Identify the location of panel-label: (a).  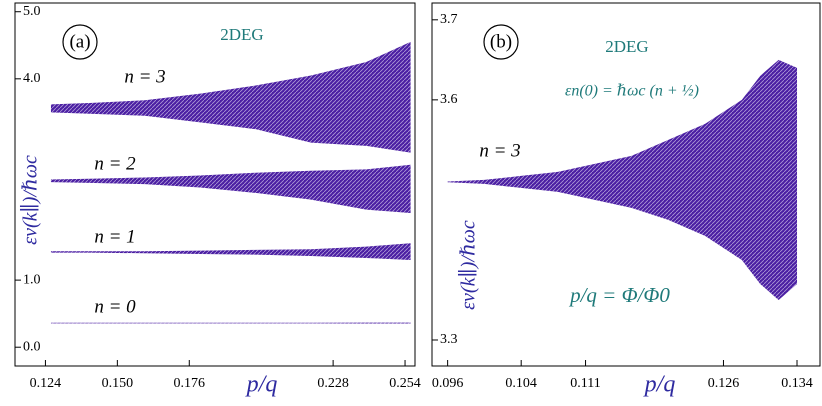
(79, 41).